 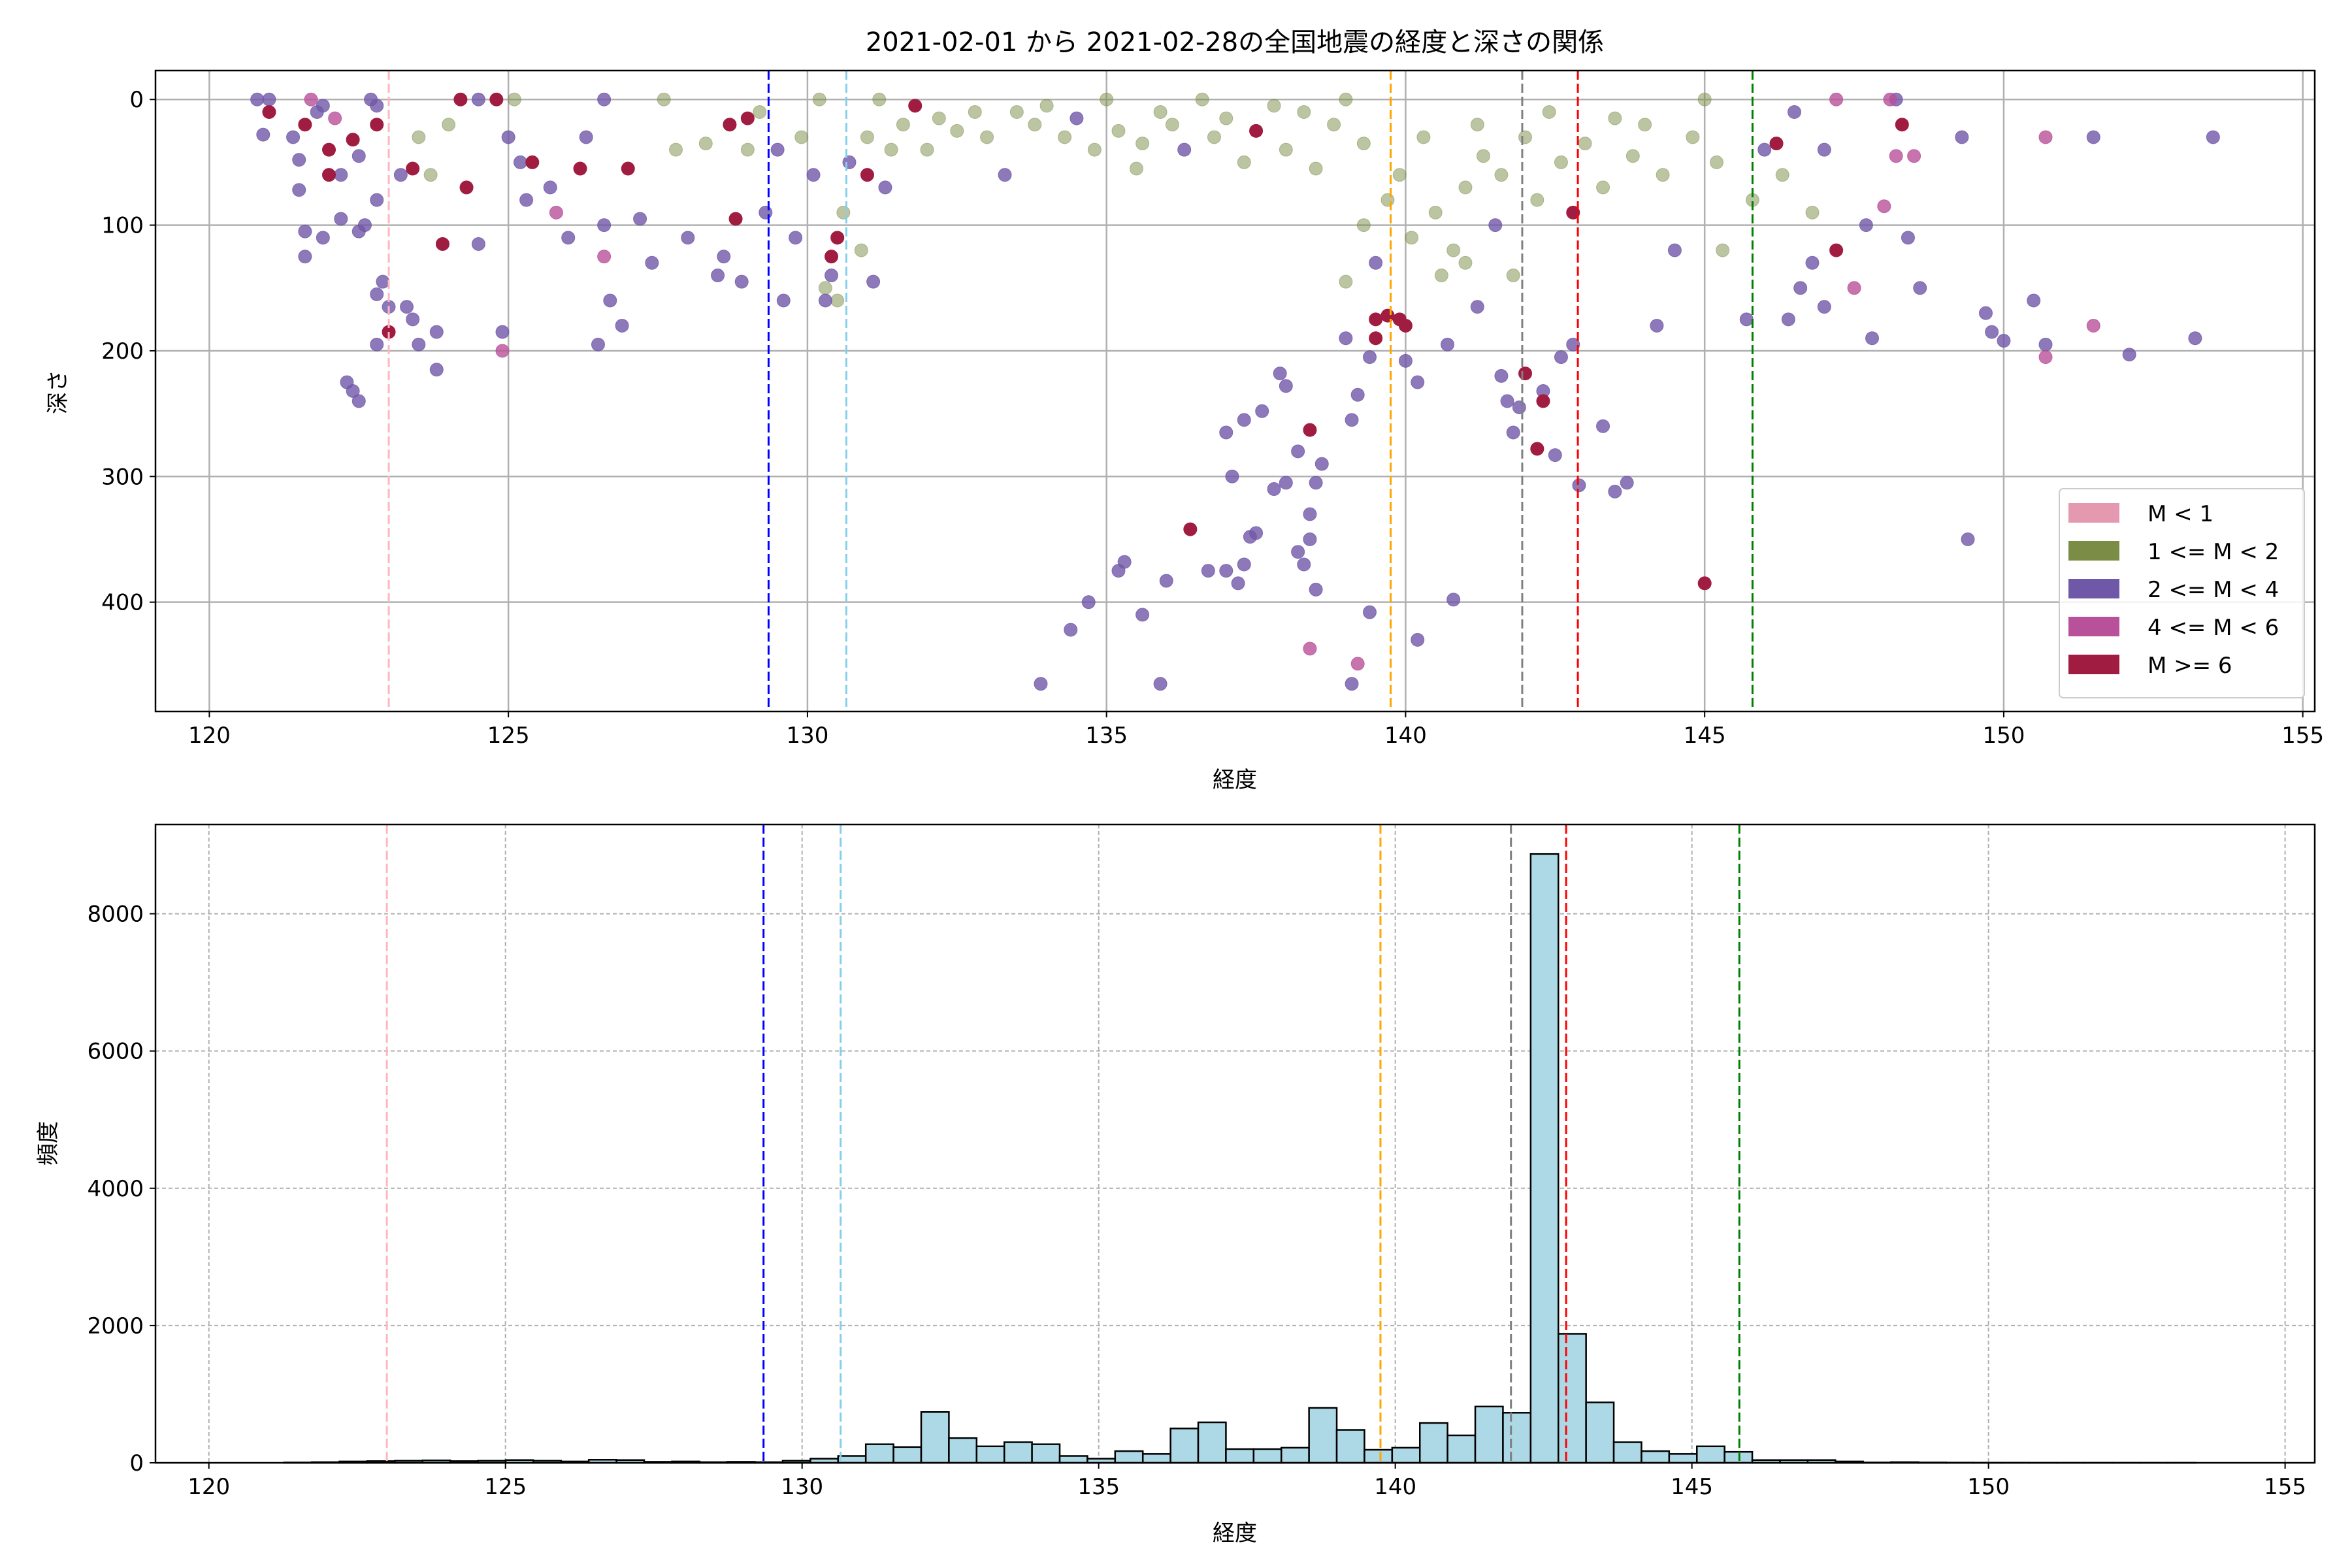 I want to click on x-axis-label-bottom: 経度, so click(x=1235, y=1533).